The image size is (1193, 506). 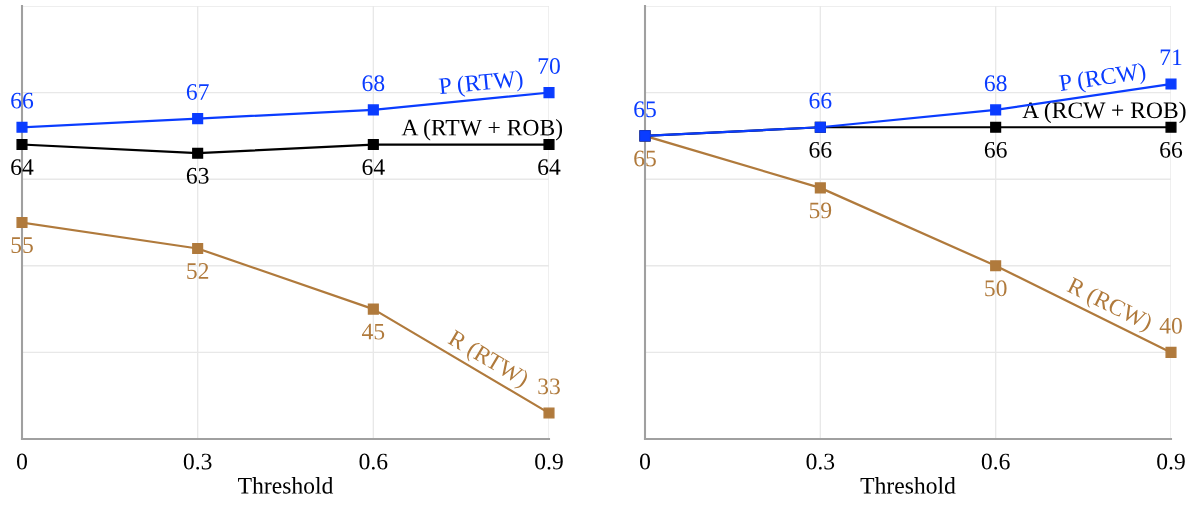 I want to click on text: P (RCW), so click(x=1102, y=79).